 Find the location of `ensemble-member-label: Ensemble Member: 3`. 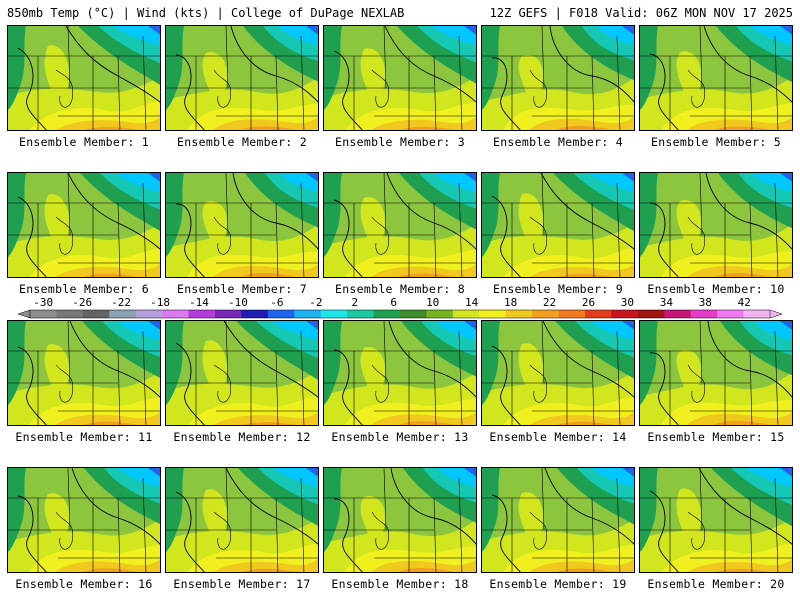

ensemble-member-label: Ensemble Member: 3 is located at coordinates (400, 142).